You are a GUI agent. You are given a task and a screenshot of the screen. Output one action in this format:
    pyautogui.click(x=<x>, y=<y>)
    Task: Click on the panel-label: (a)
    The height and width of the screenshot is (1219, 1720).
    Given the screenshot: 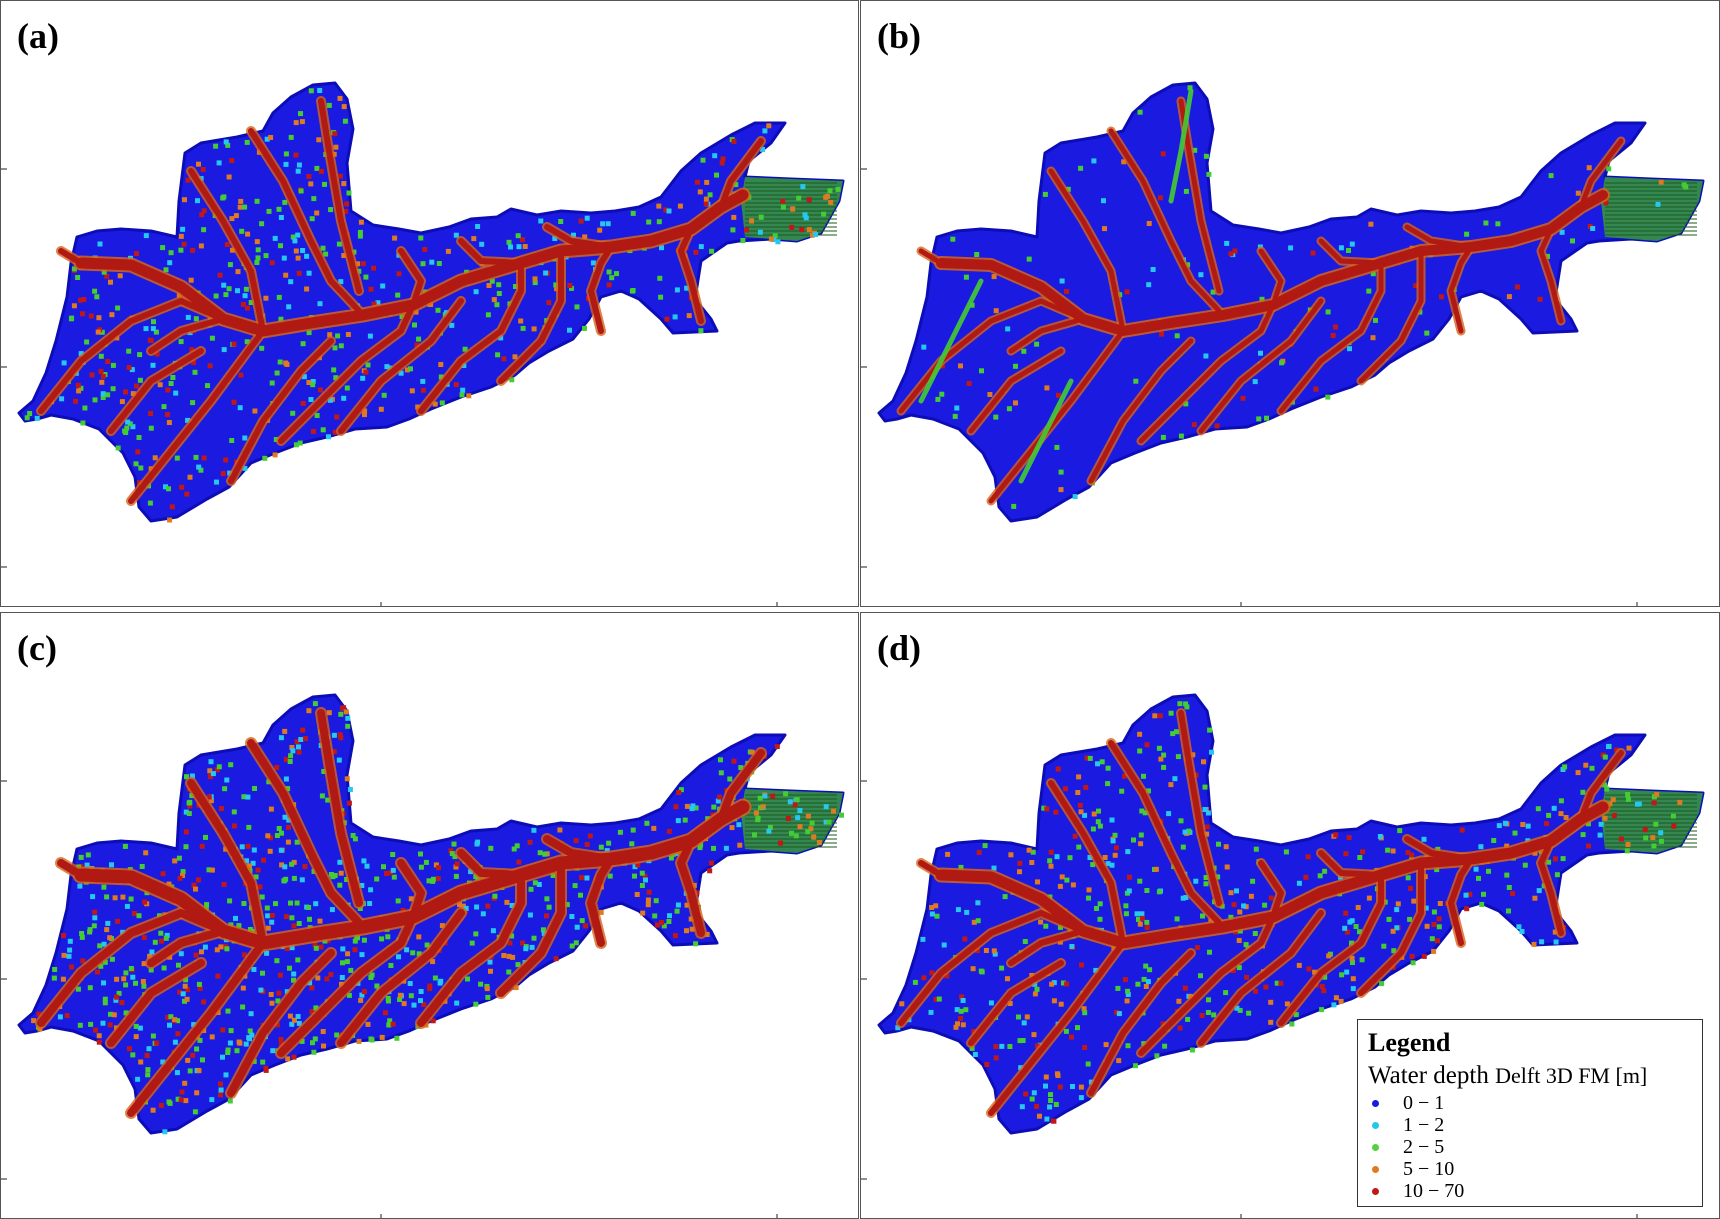 What is the action you would take?
    pyautogui.click(x=38, y=36)
    